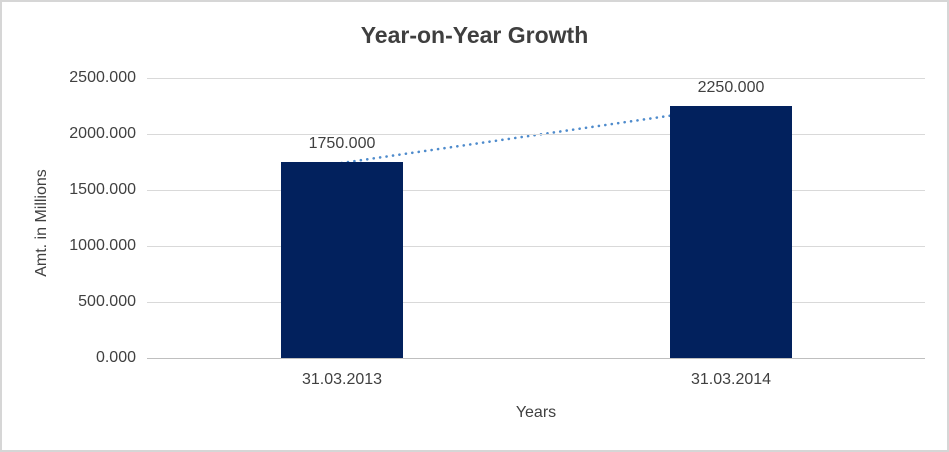 This screenshot has width=949, height=452. I want to click on x-tick-label: 31.03.2014, so click(731, 379).